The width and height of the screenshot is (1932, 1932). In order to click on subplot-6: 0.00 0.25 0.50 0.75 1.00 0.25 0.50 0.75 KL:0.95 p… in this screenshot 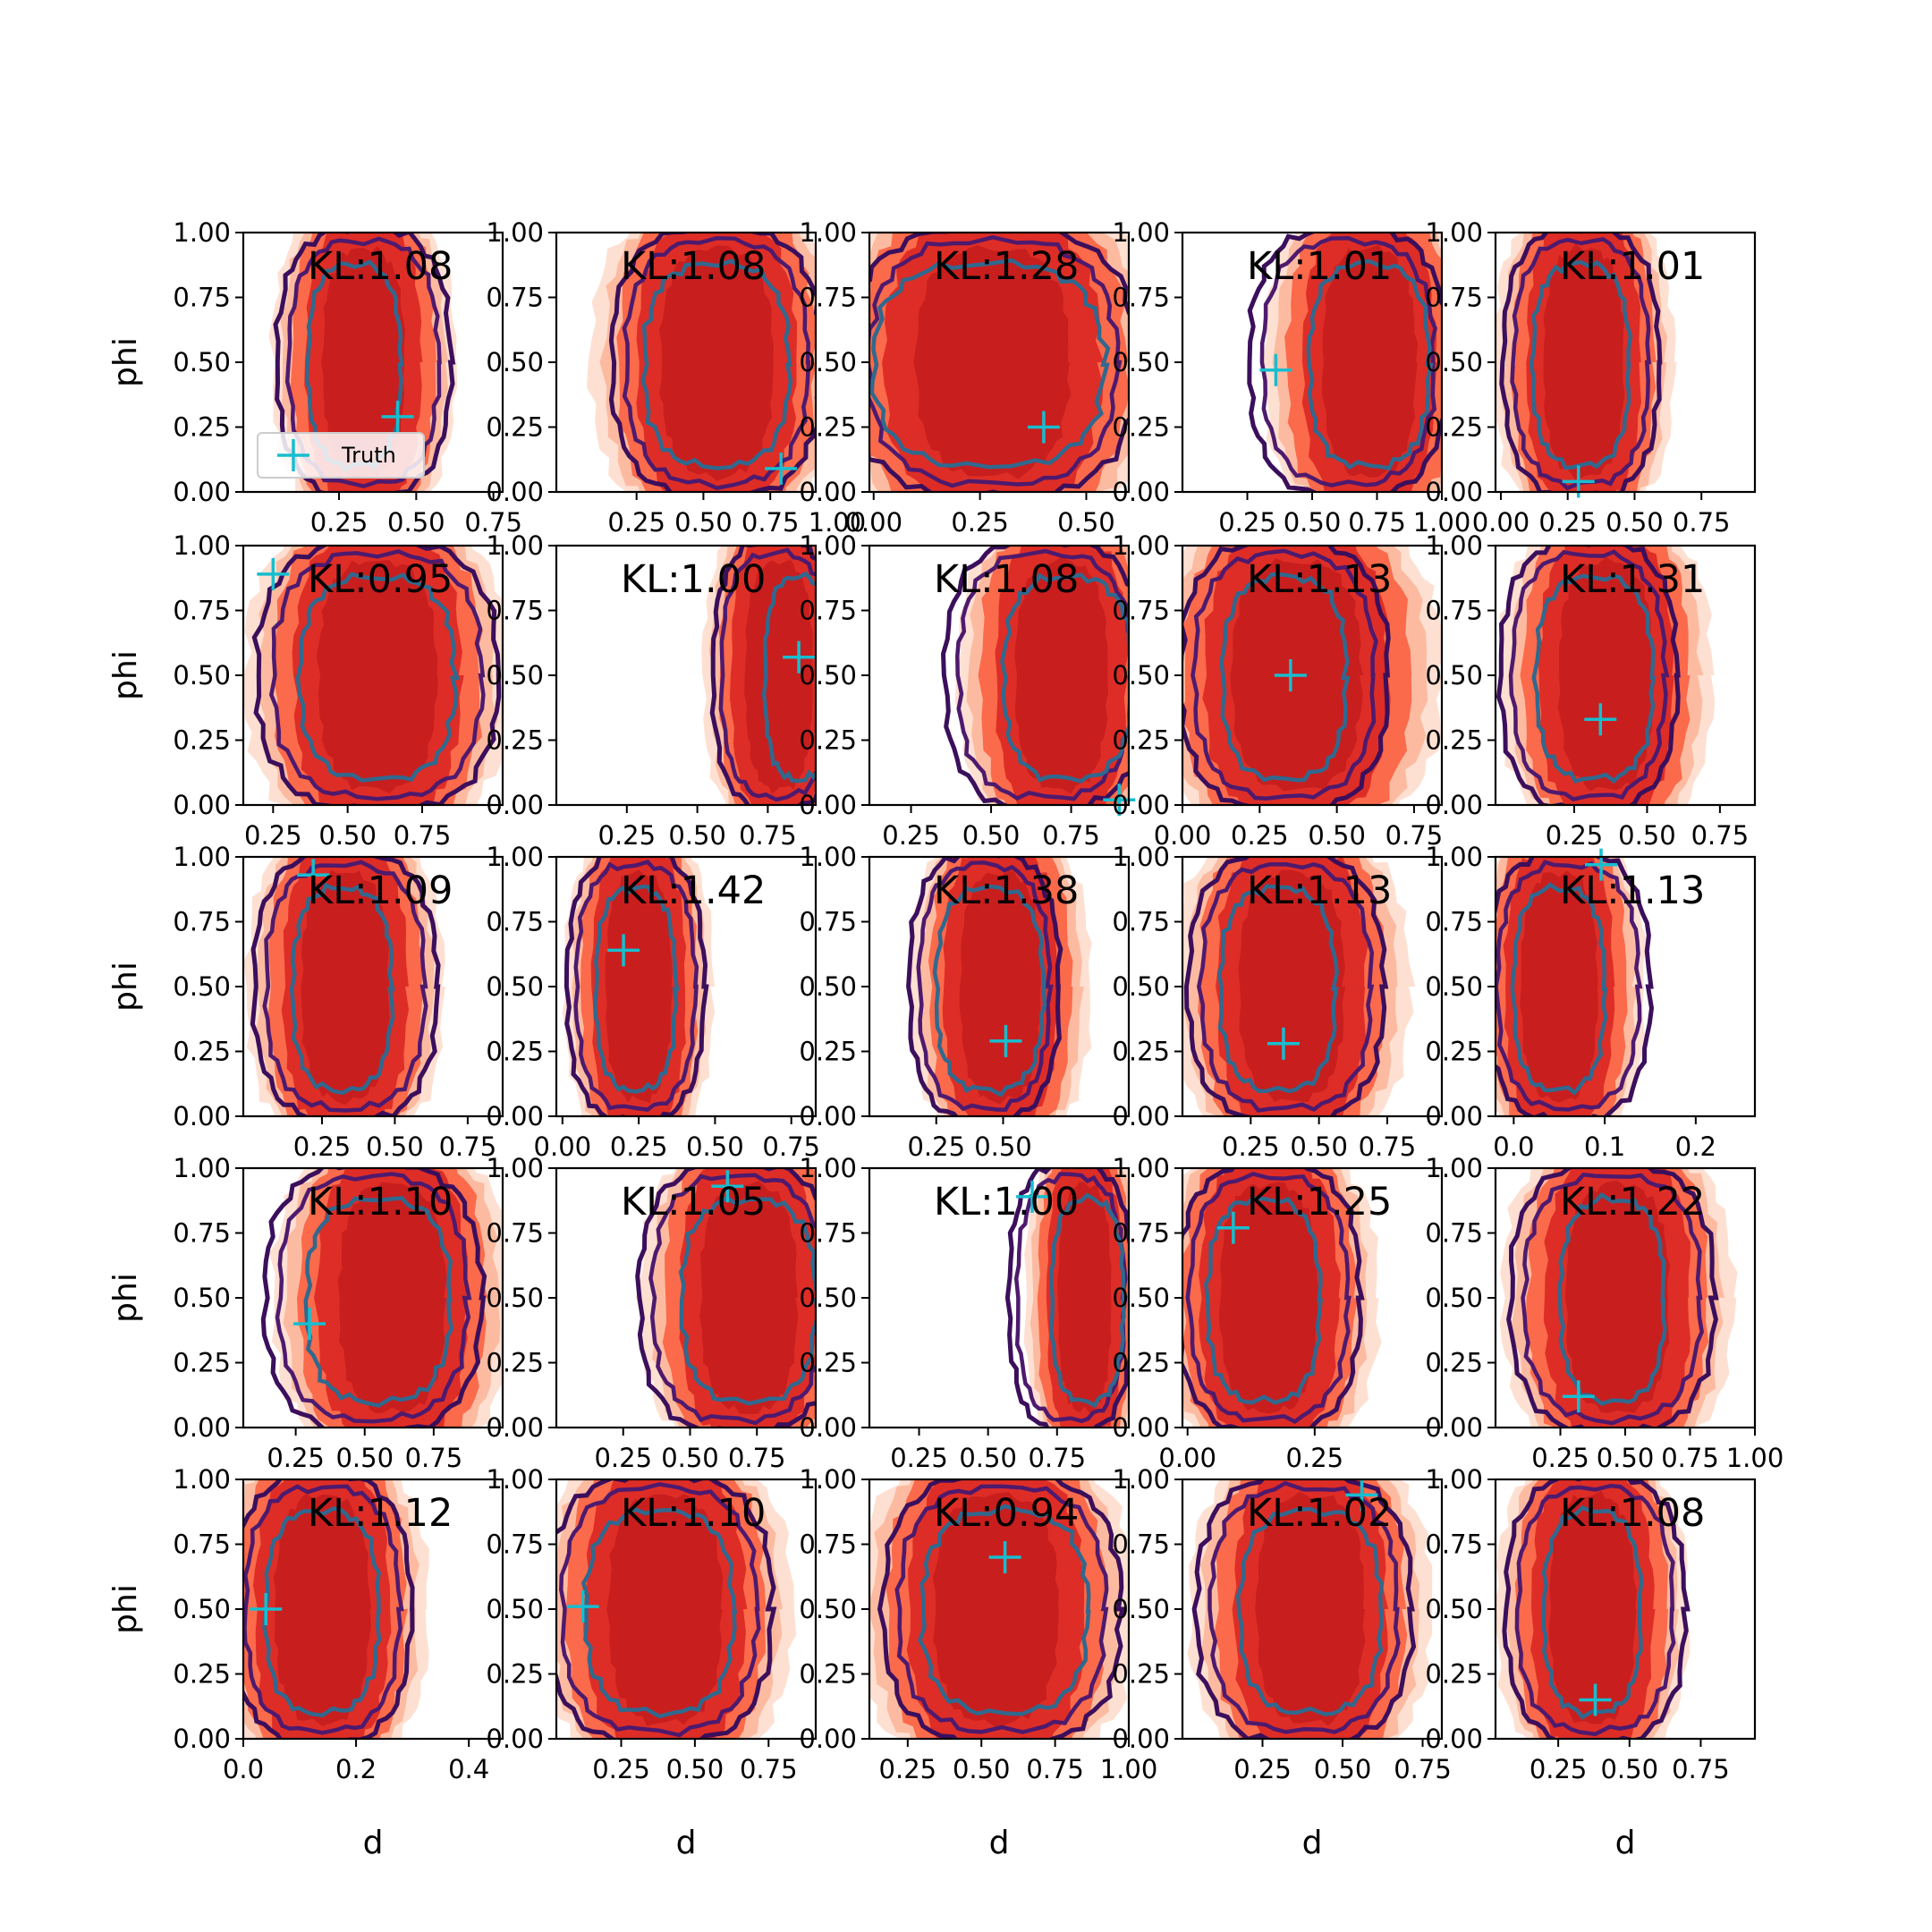, I will do `click(305, 690)`.